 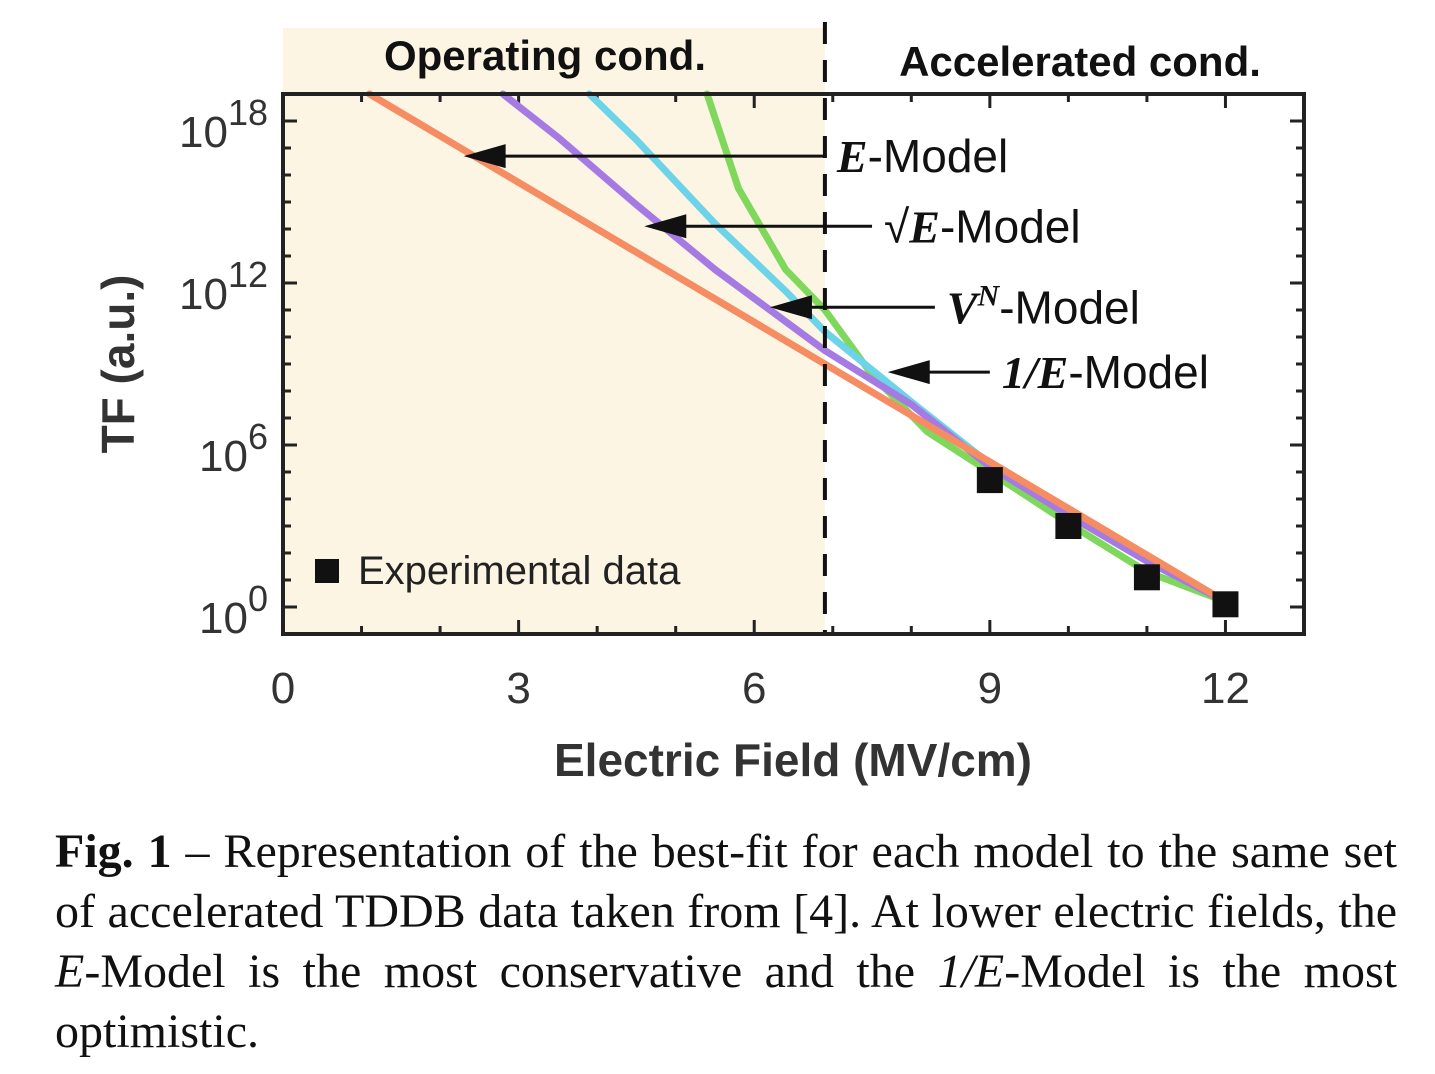 I want to click on y-tick-exponent: 12, so click(x=248, y=274).